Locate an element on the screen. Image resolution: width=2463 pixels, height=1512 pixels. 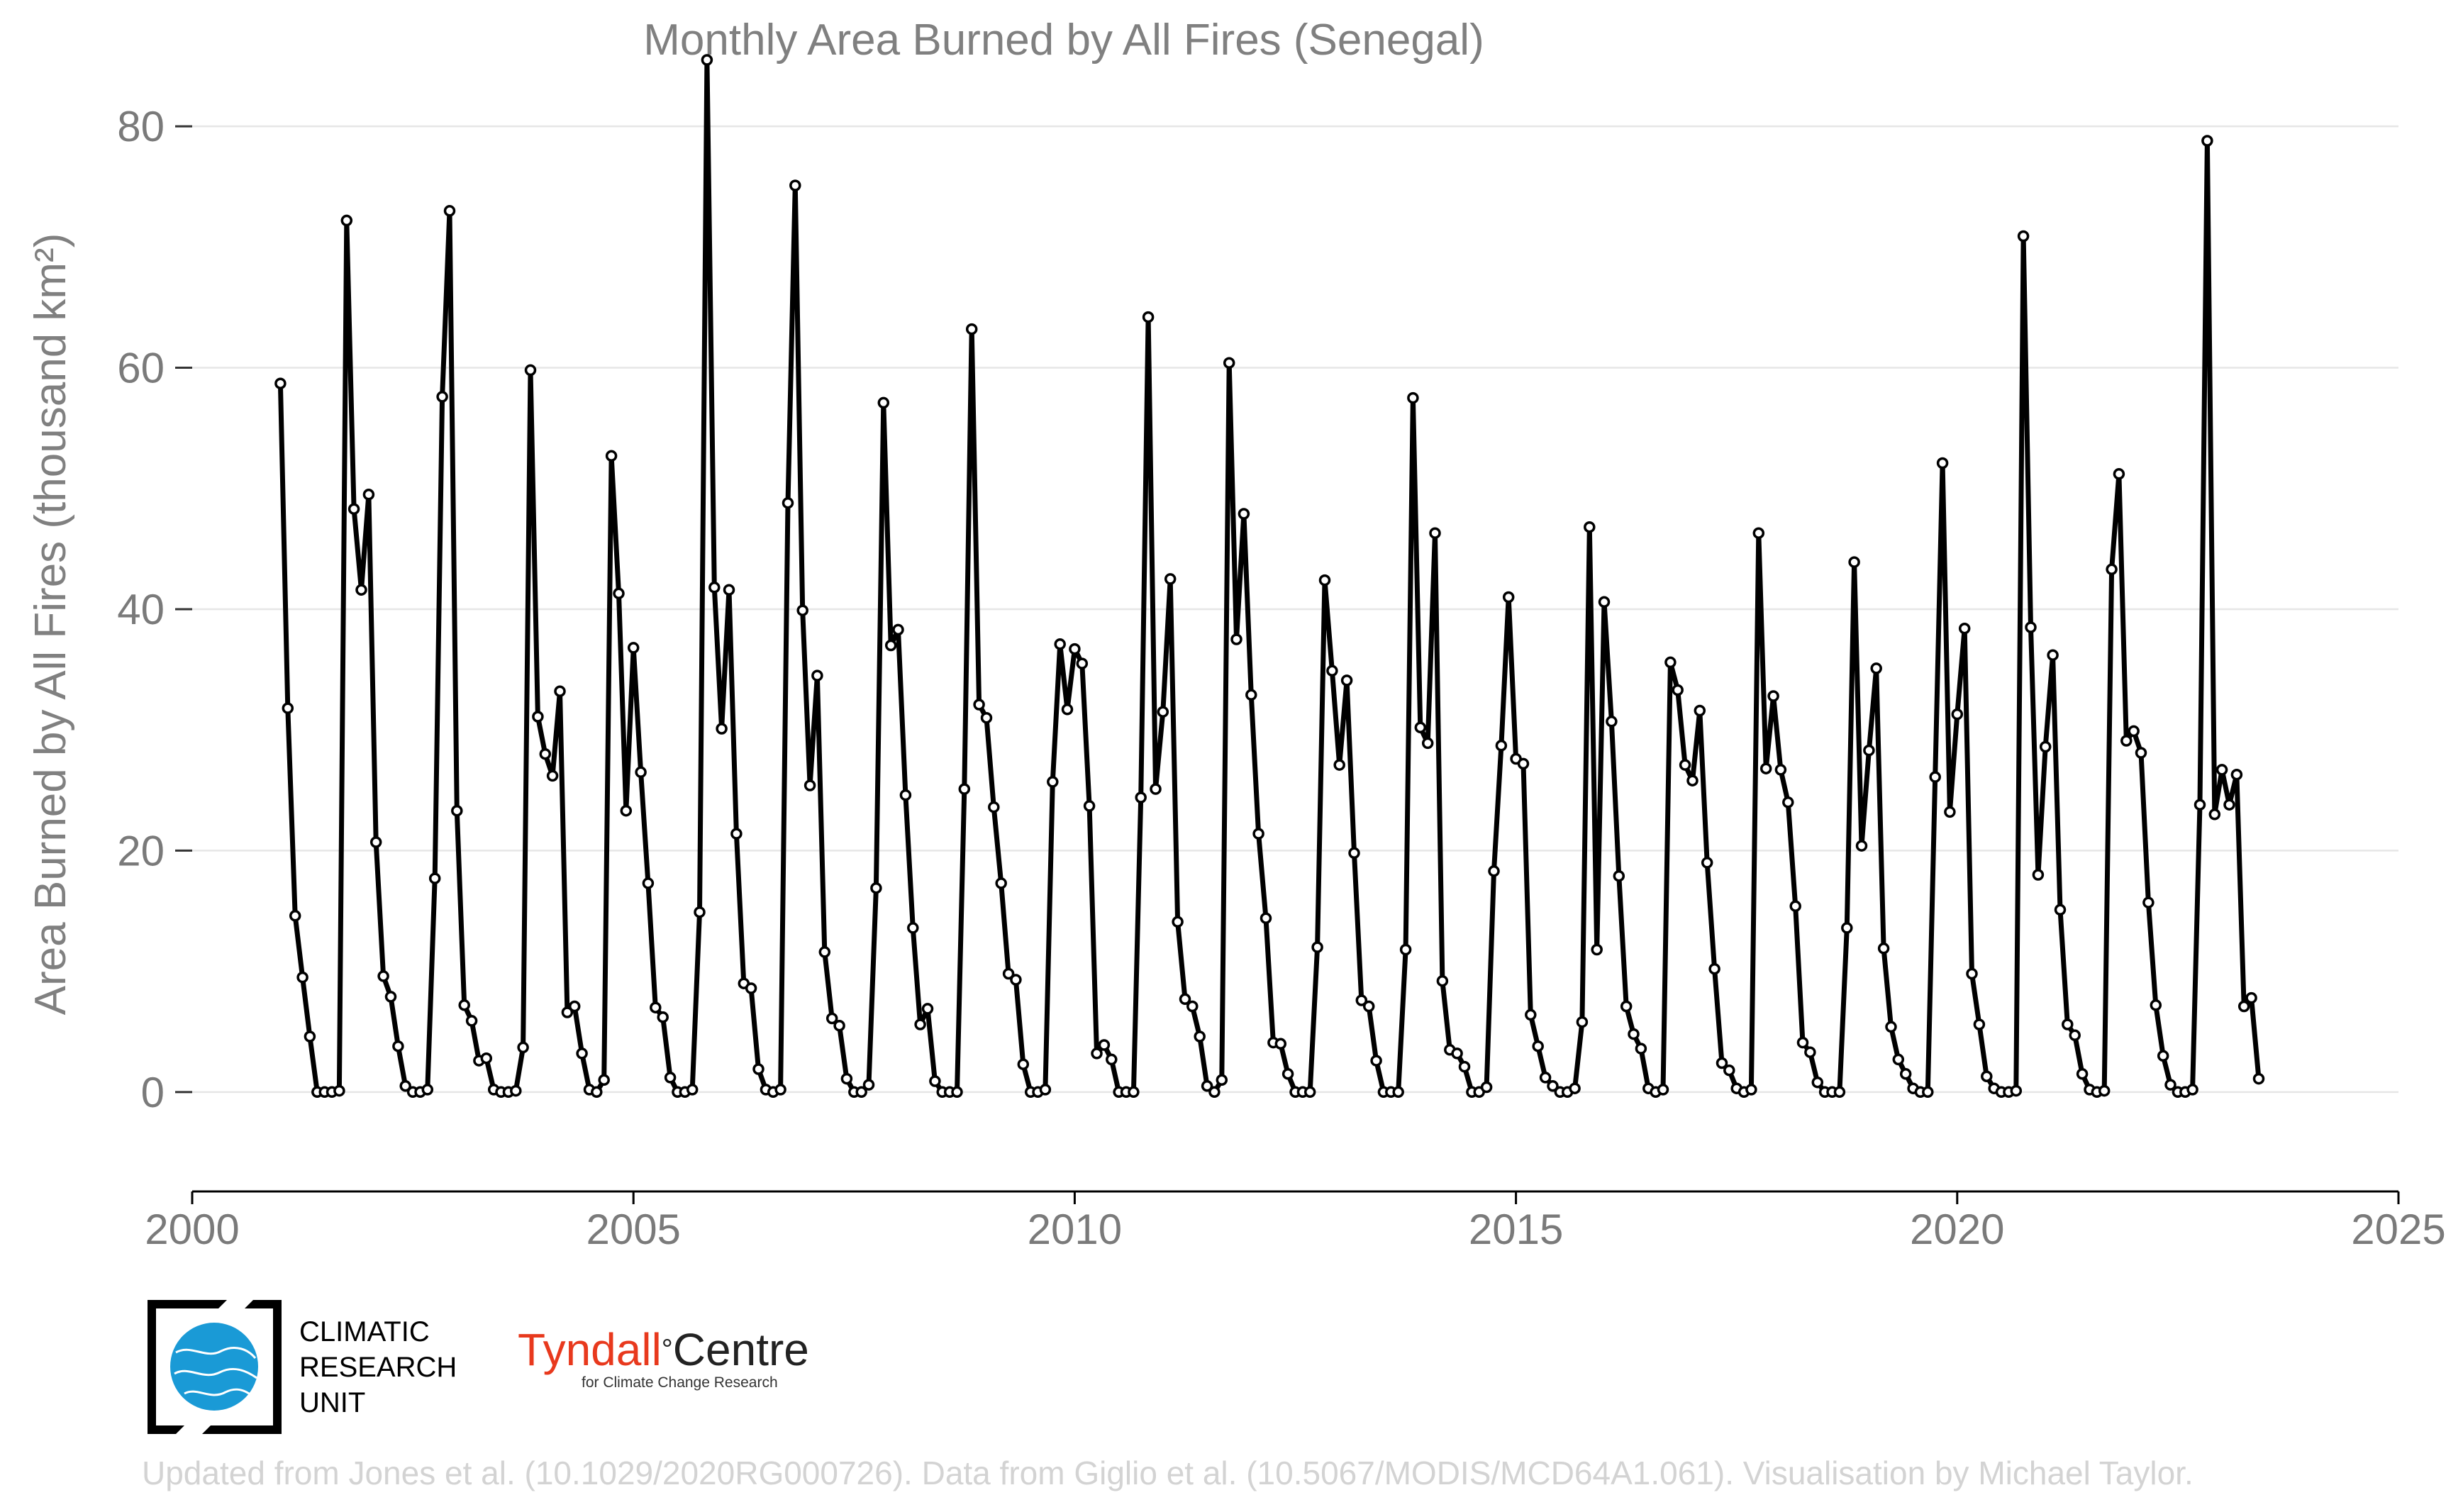
y-tick-label-40: 40 is located at coordinates (141, 609).